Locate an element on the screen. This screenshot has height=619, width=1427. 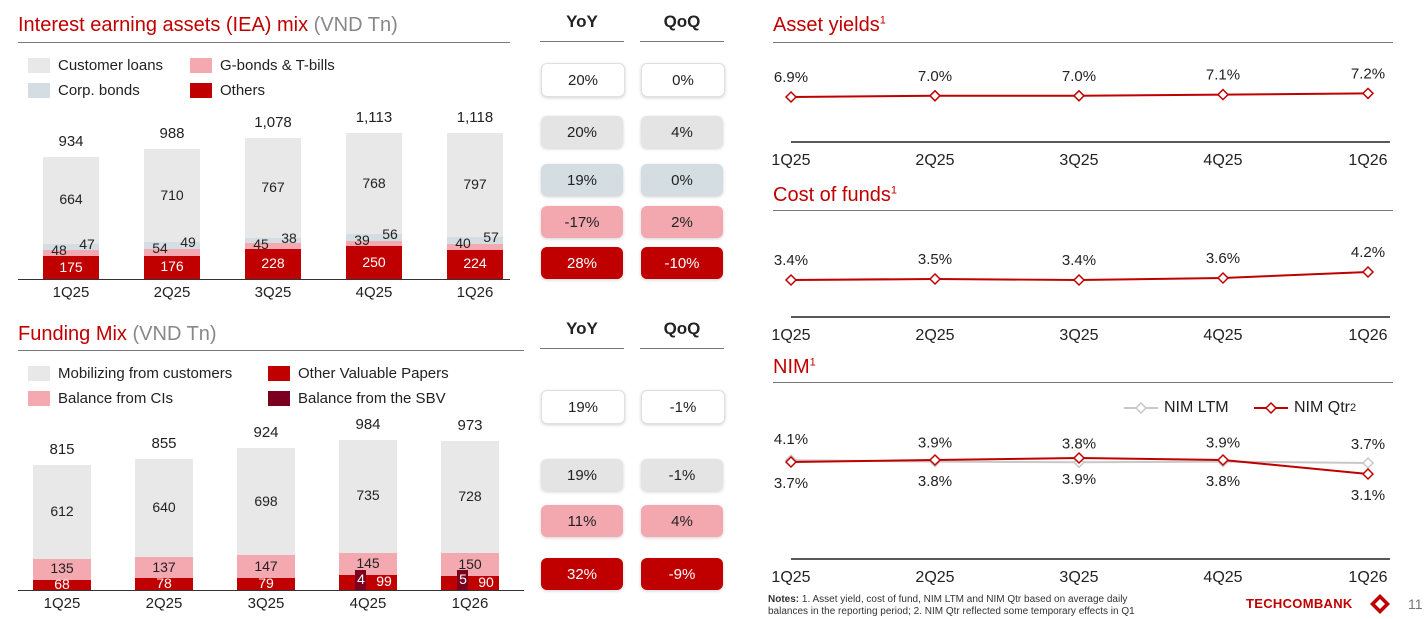
iea-yoy-others-pink: -17% is located at coordinates (582, 222).